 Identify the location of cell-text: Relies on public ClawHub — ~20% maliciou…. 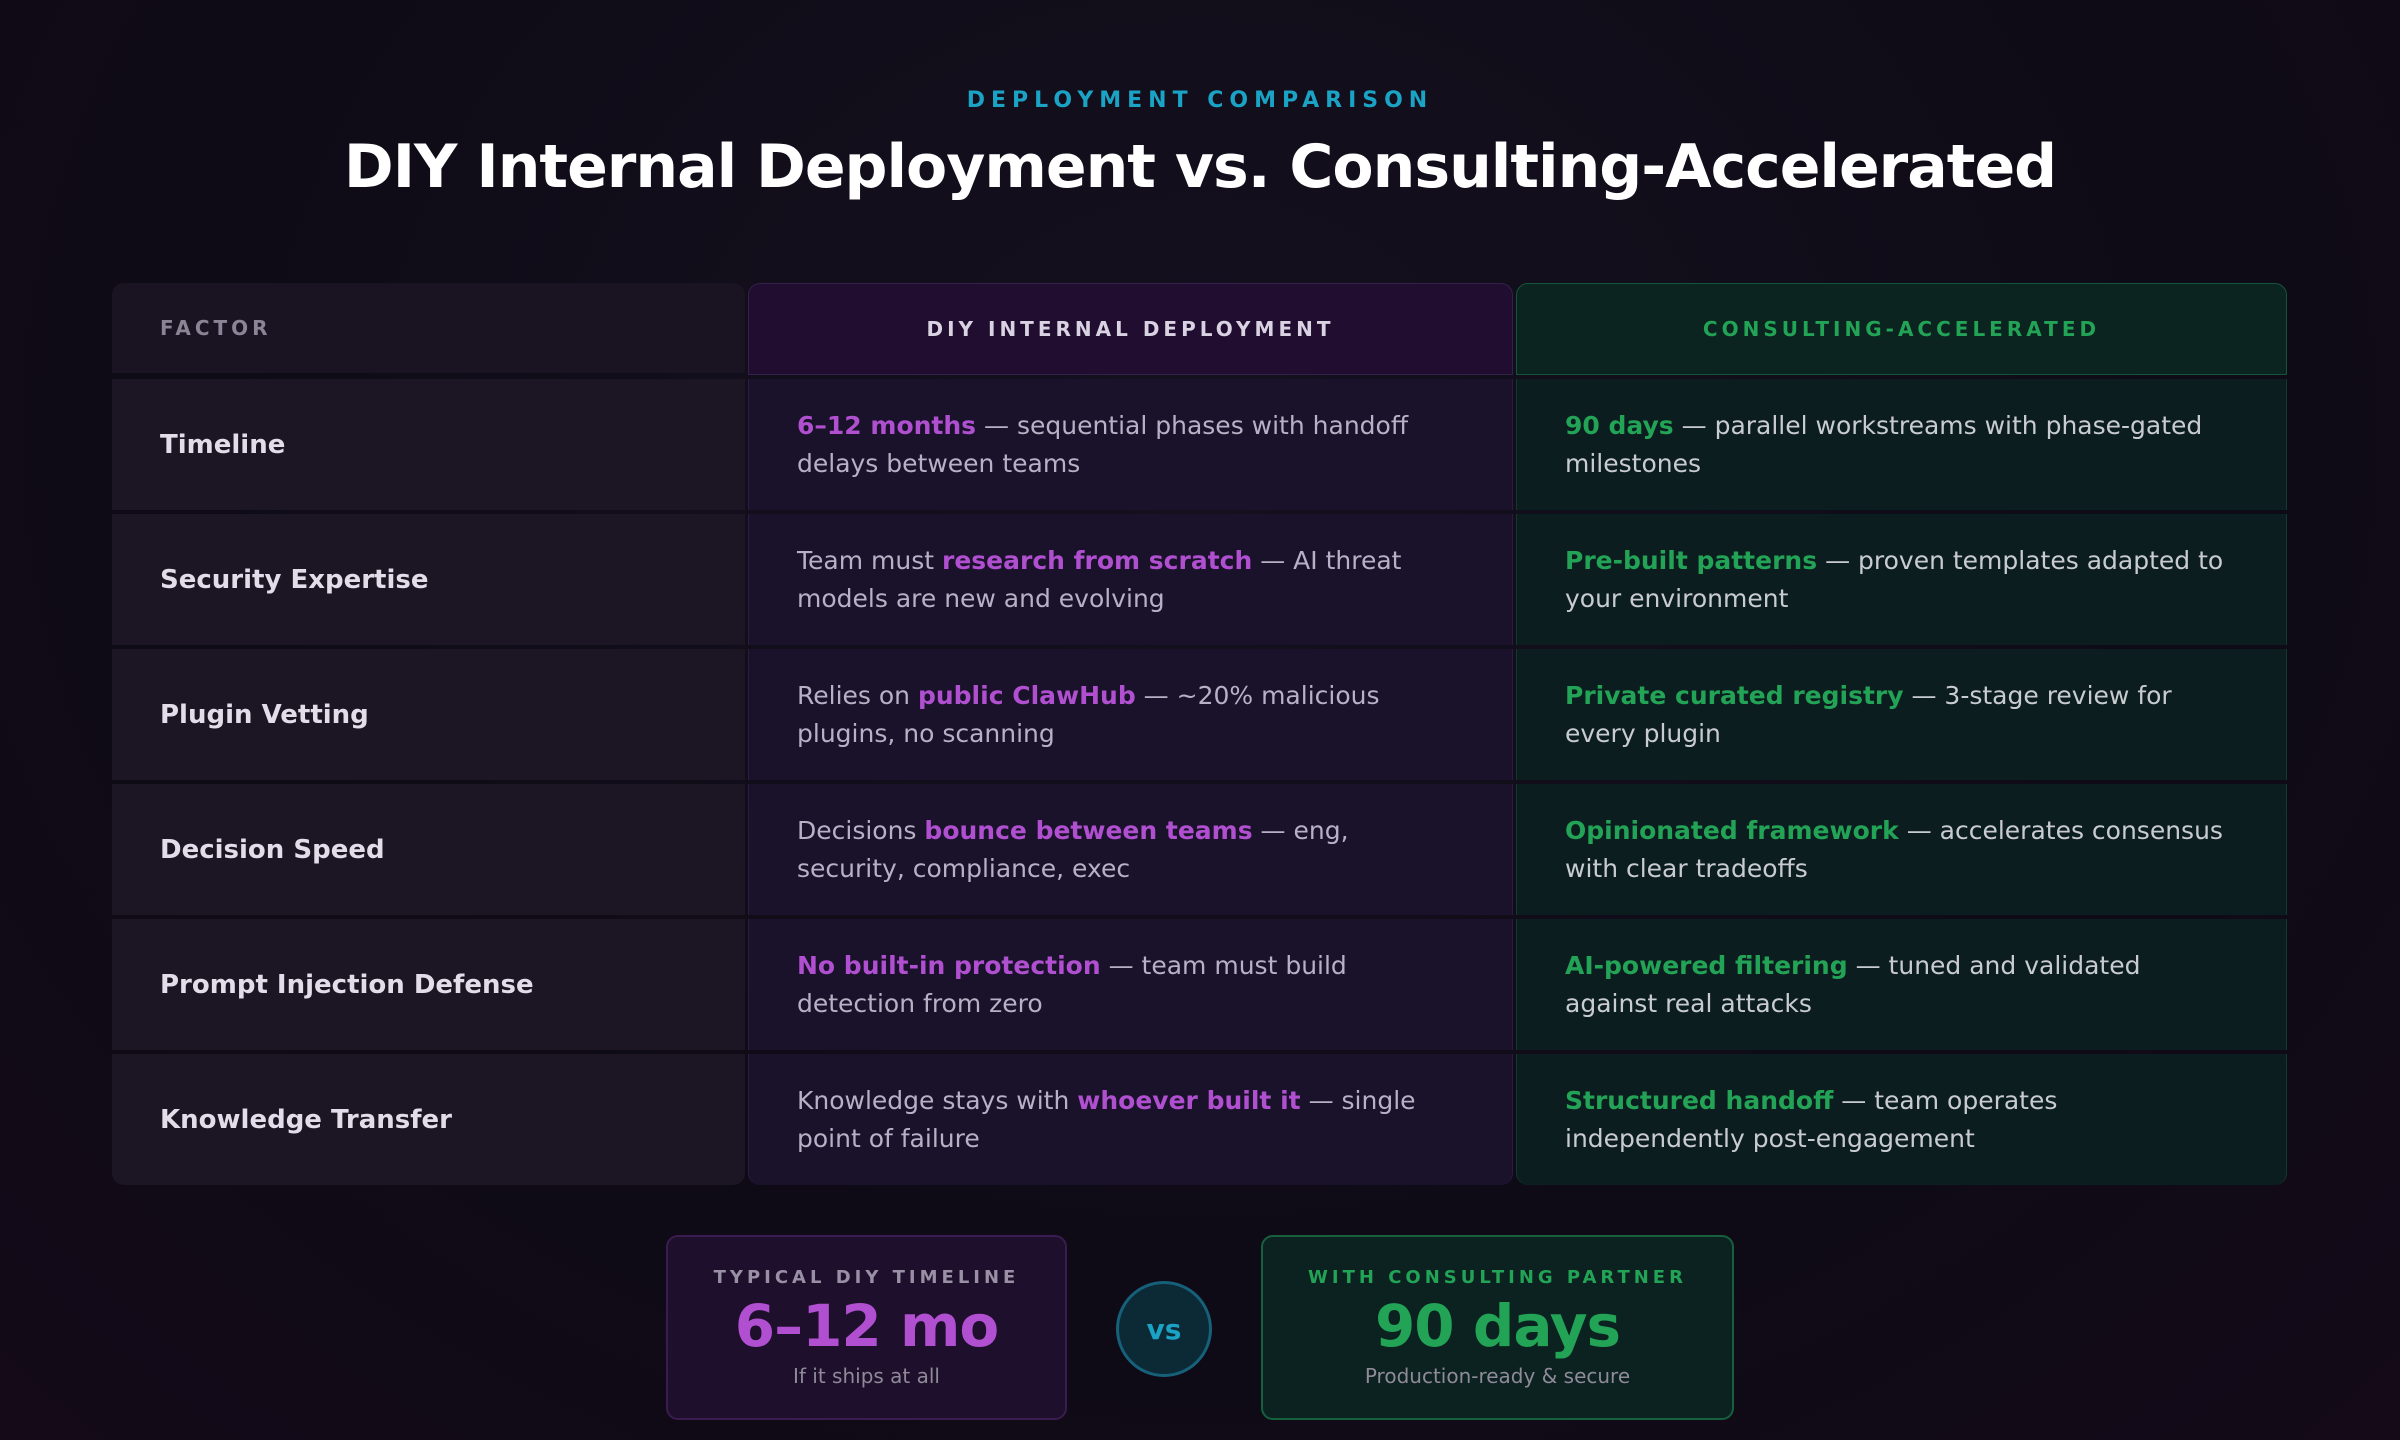
(1130, 715).